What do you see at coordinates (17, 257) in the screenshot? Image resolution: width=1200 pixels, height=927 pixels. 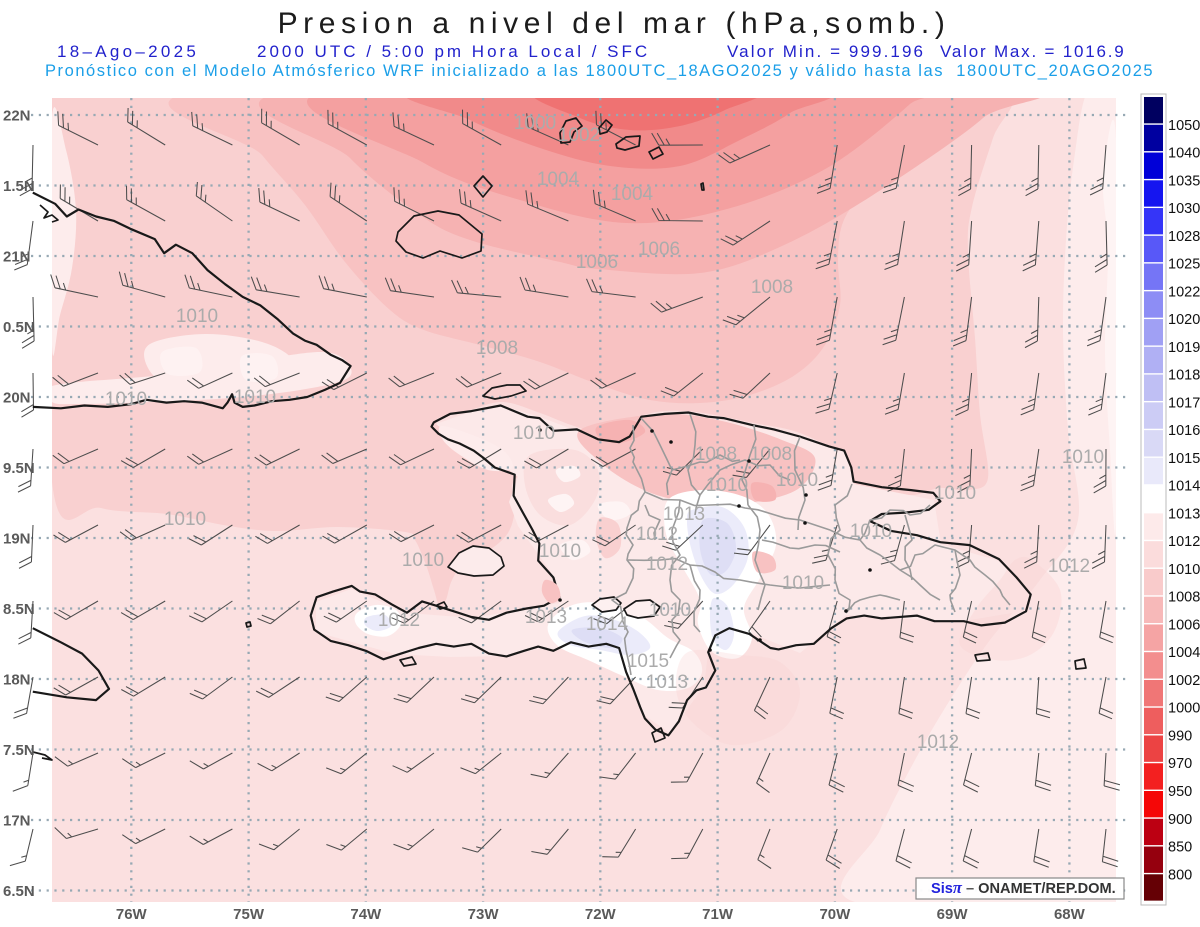 I see `svg-text: 21N` at bounding box center [17, 257].